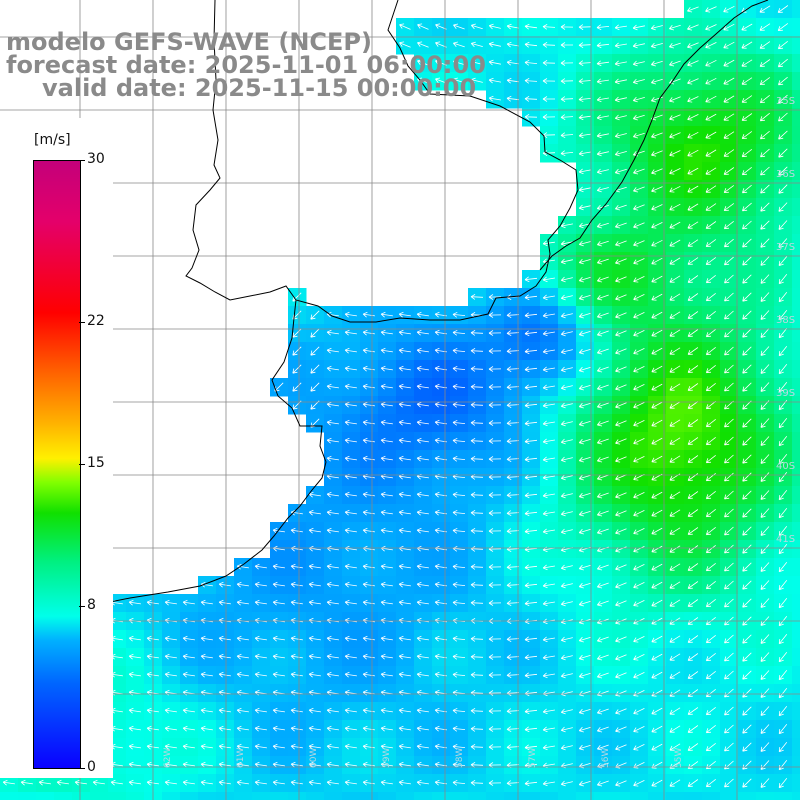  What do you see at coordinates (785, 174) in the screenshot?
I see `lat-label-1: 36S` at bounding box center [785, 174].